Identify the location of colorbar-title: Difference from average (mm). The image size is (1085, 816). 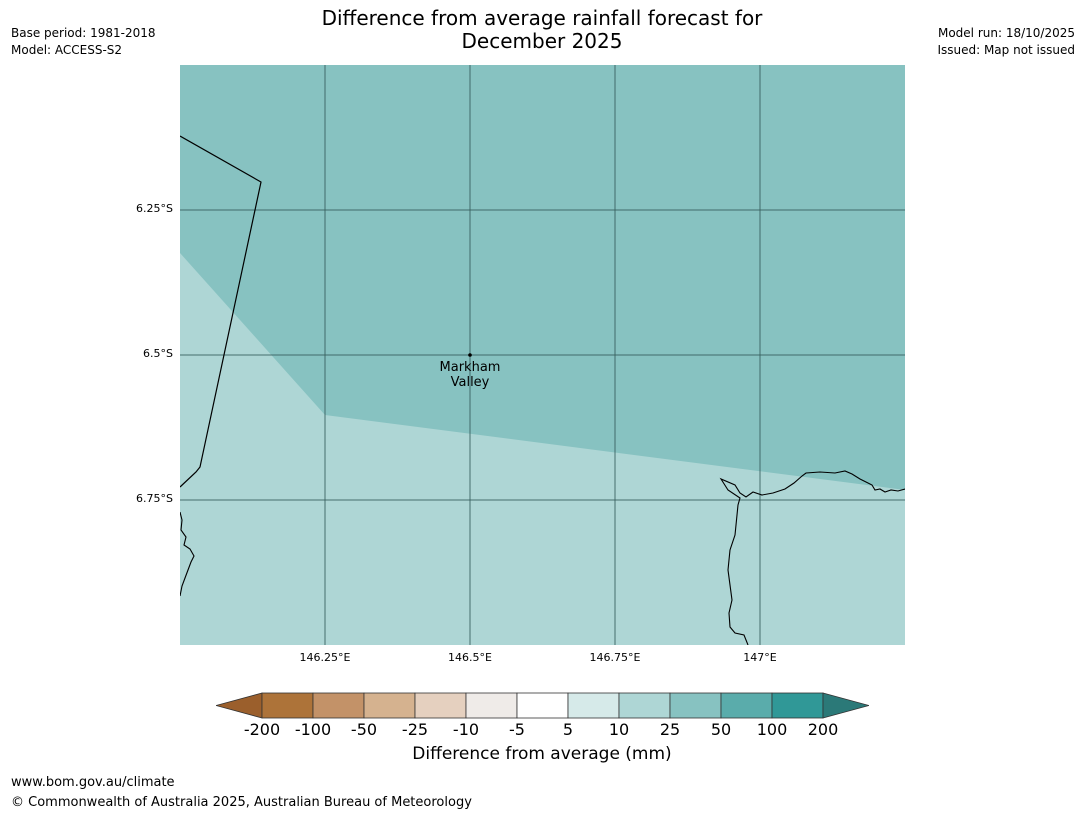
(542, 754).